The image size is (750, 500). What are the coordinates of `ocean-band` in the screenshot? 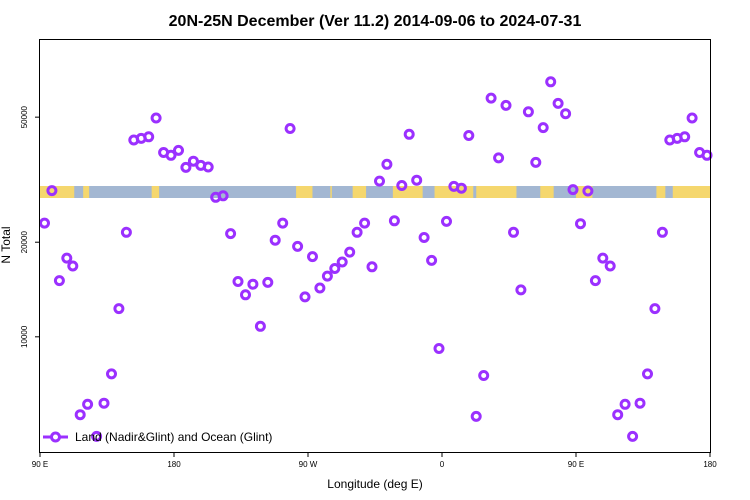 It's located at (375, 192).